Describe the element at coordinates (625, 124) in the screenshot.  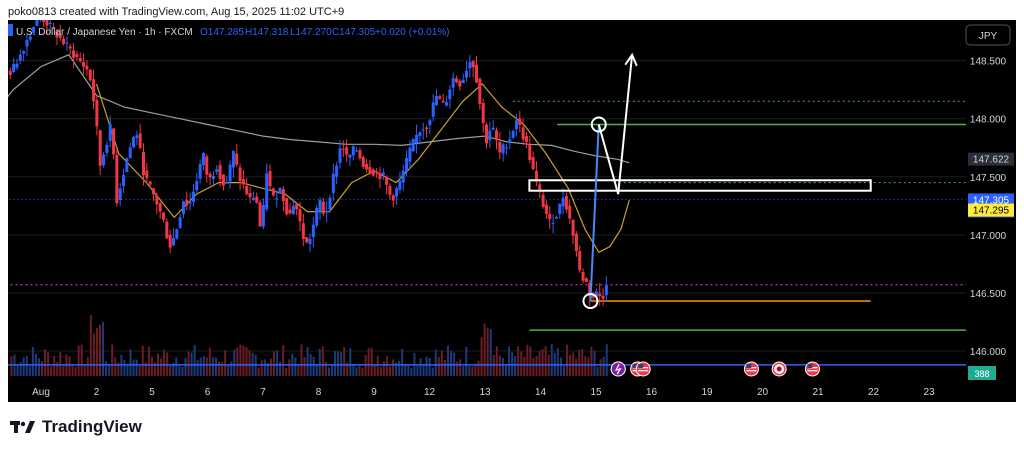
I see `projection-arrow-line` at that location.